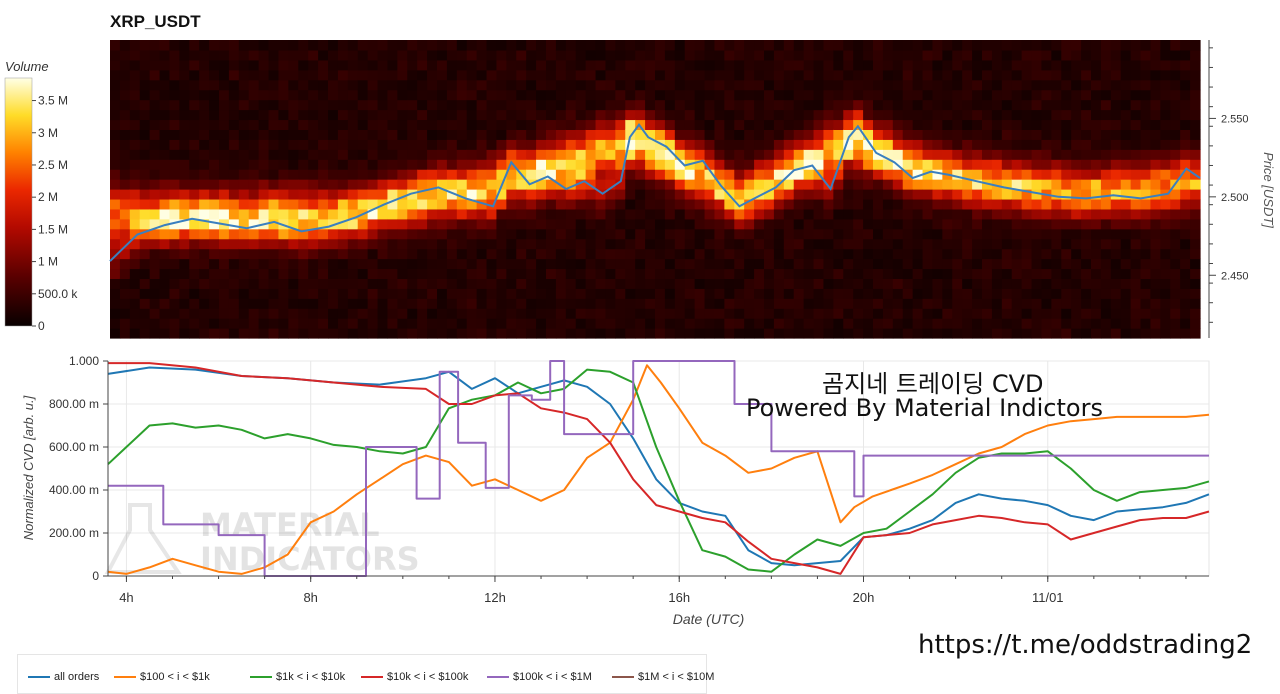 The height and width of the screenshot is (694, 1280). I want to click on telegram-url: https://t.me/oddstrading2, so click(1085, 645).